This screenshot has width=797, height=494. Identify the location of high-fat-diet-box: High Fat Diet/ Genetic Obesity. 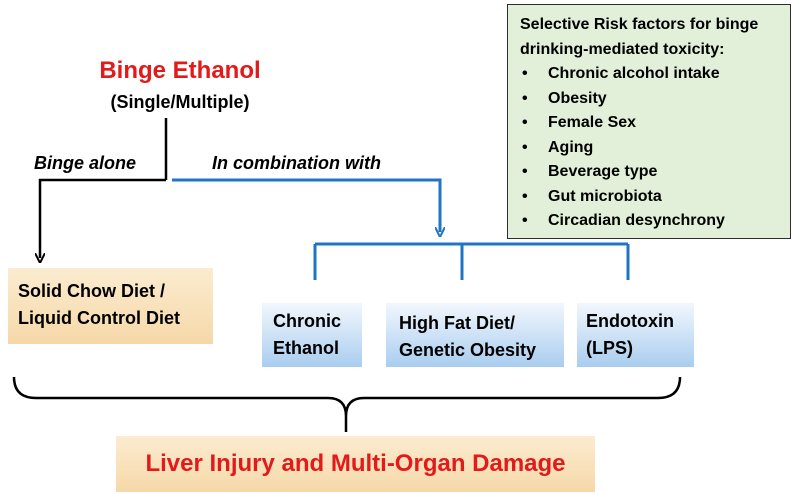
(475, 335).